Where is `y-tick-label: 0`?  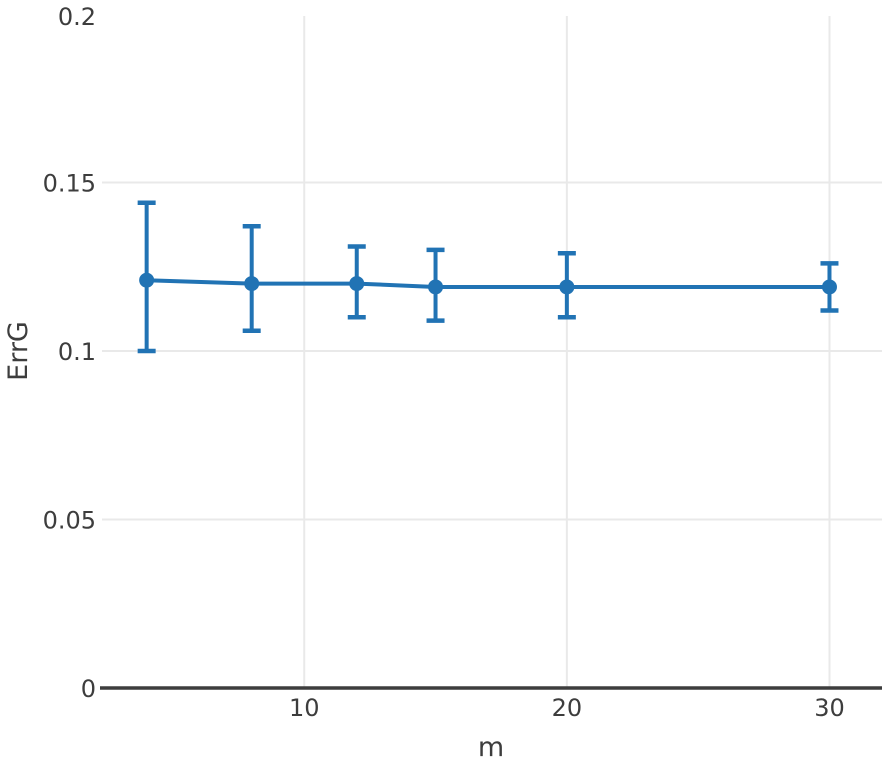 y-tick-label: 0 is located at coordinates (88, 689).